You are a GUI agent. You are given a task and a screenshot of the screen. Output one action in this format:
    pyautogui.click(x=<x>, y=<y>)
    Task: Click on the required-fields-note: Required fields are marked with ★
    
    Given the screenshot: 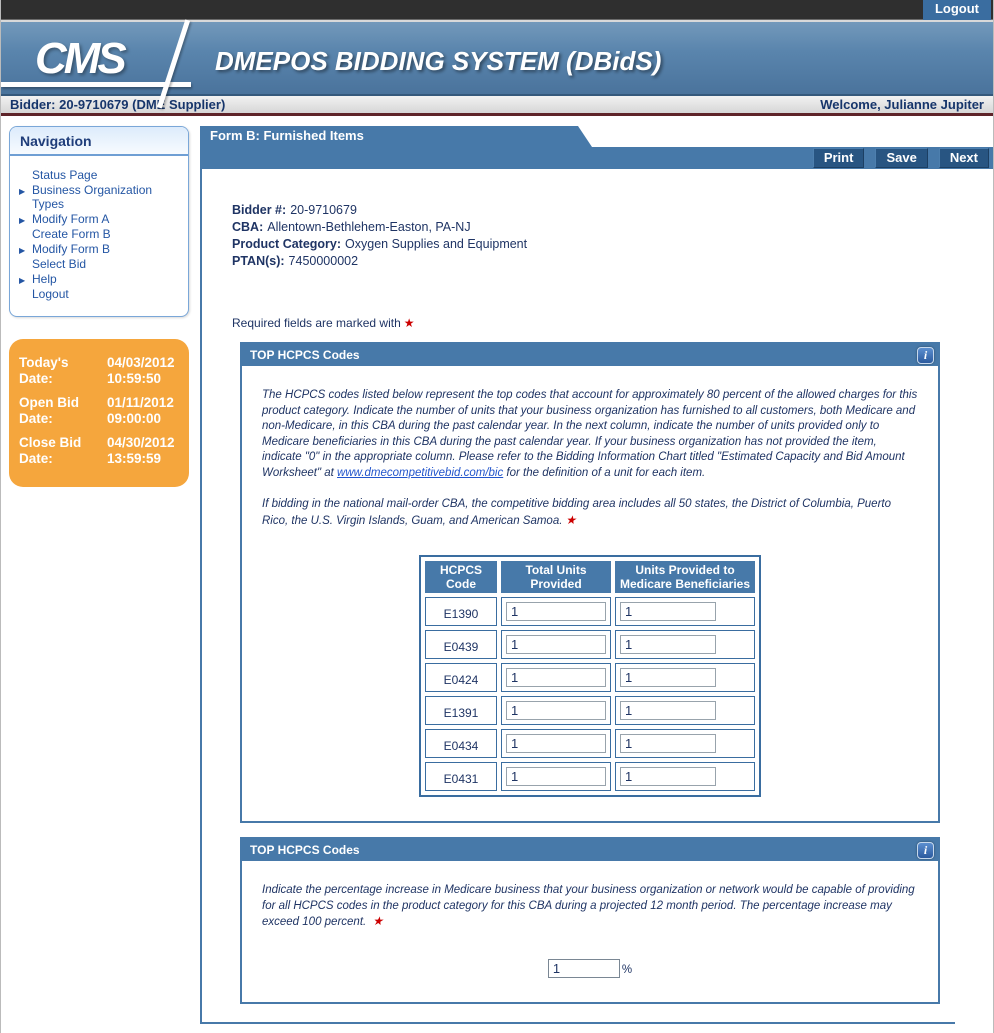 What is the action you would take?
    pyautogui.click(x=593, y=323)
    